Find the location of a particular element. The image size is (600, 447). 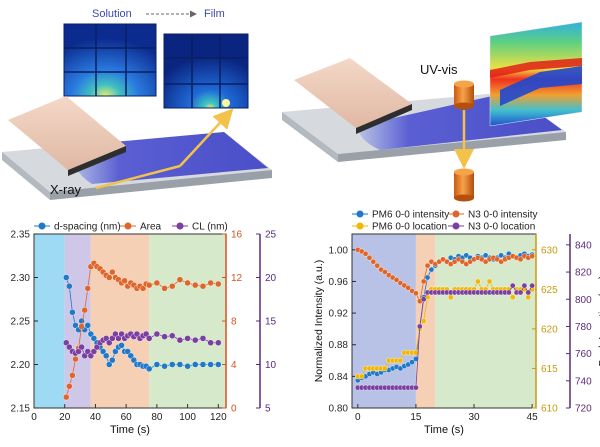

y-tick-label: 2.25 is located at coordinates (21, 322).